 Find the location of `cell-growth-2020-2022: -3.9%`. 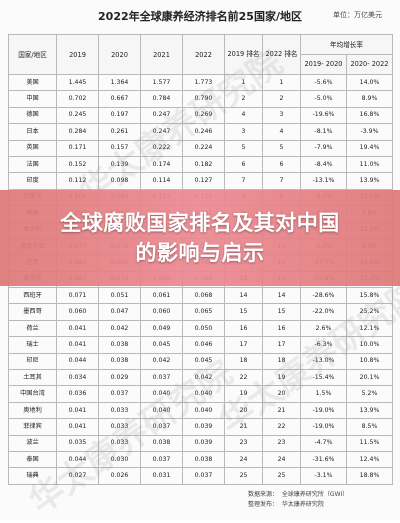

cell-growth-2020-2022: -3.9% is located at coordinates (369, 132).